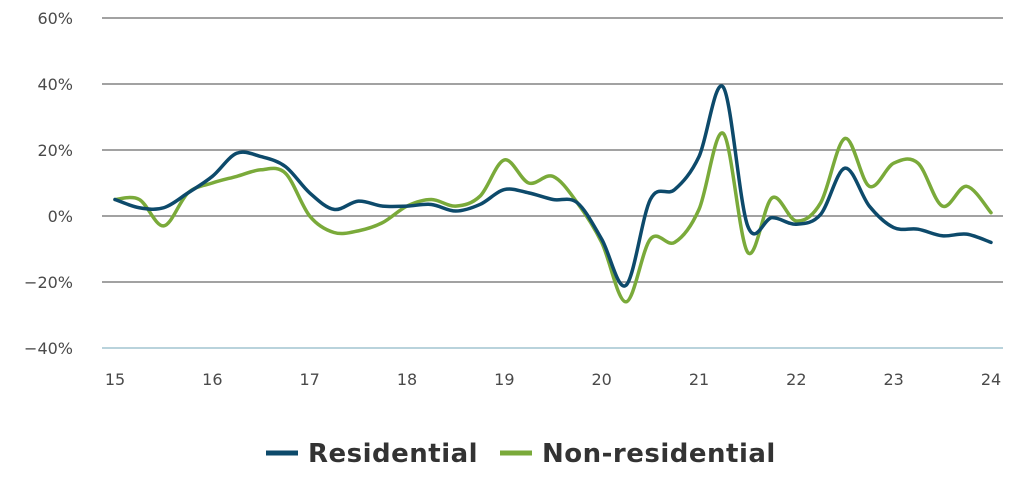 The height and width of the screenshot is (501, 1024). Describe the element at coordinates (521, 454) in the screenshot. I see `legend: Residential Non-residential` at that location.